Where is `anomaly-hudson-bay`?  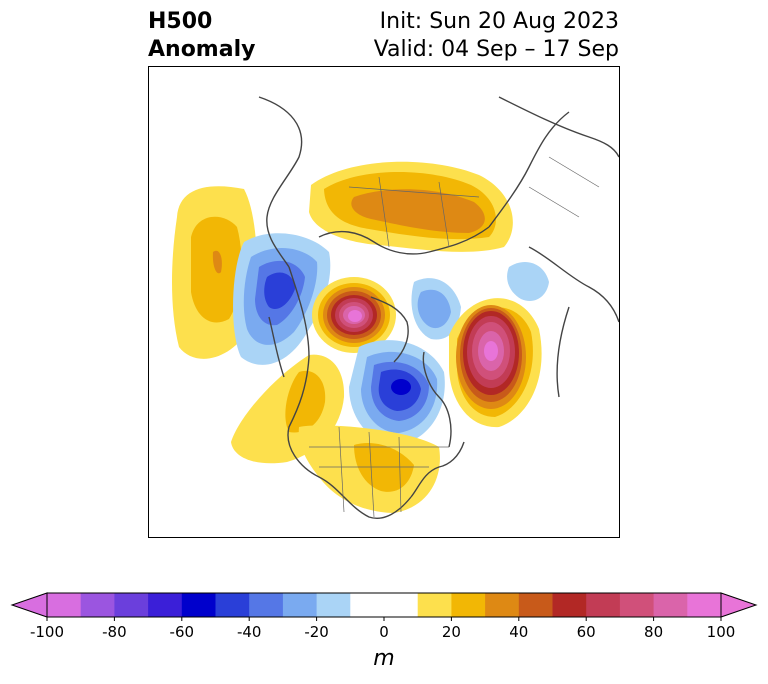 anomaly-hudson-bay is located at coordinates (397, 392).